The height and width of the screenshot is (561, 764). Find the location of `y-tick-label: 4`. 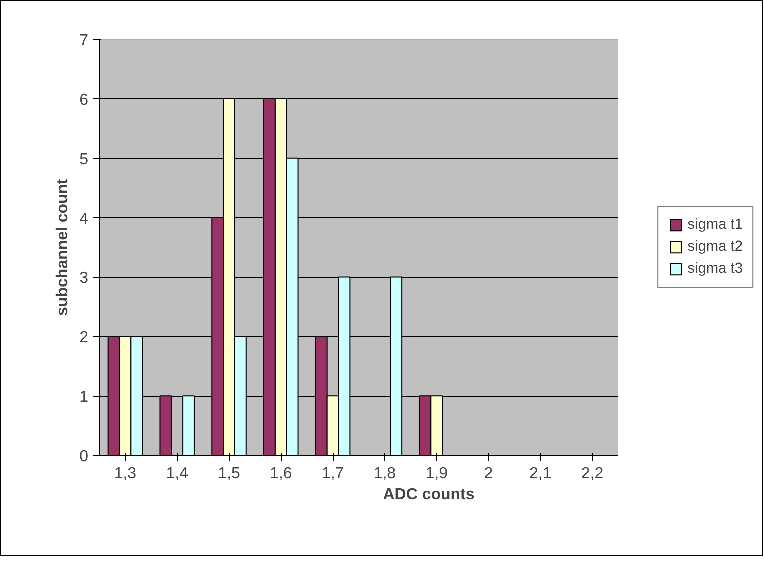

y-tick-label: 4 is located at coordinates (84, 219).